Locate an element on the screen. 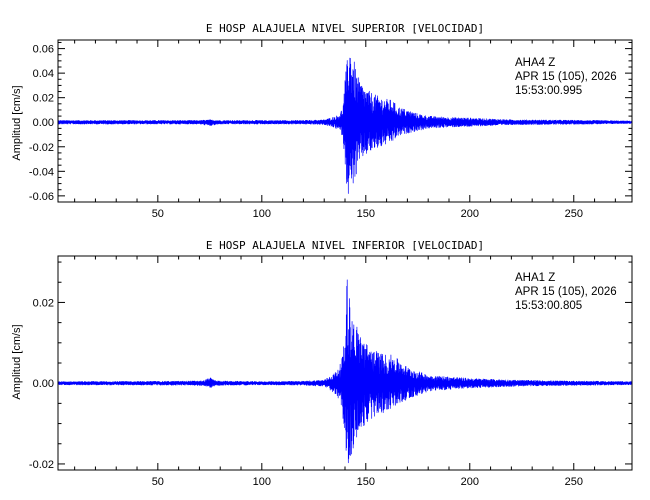  lower-y-tick-label: -0.02 is located at coordinates (41, 465).